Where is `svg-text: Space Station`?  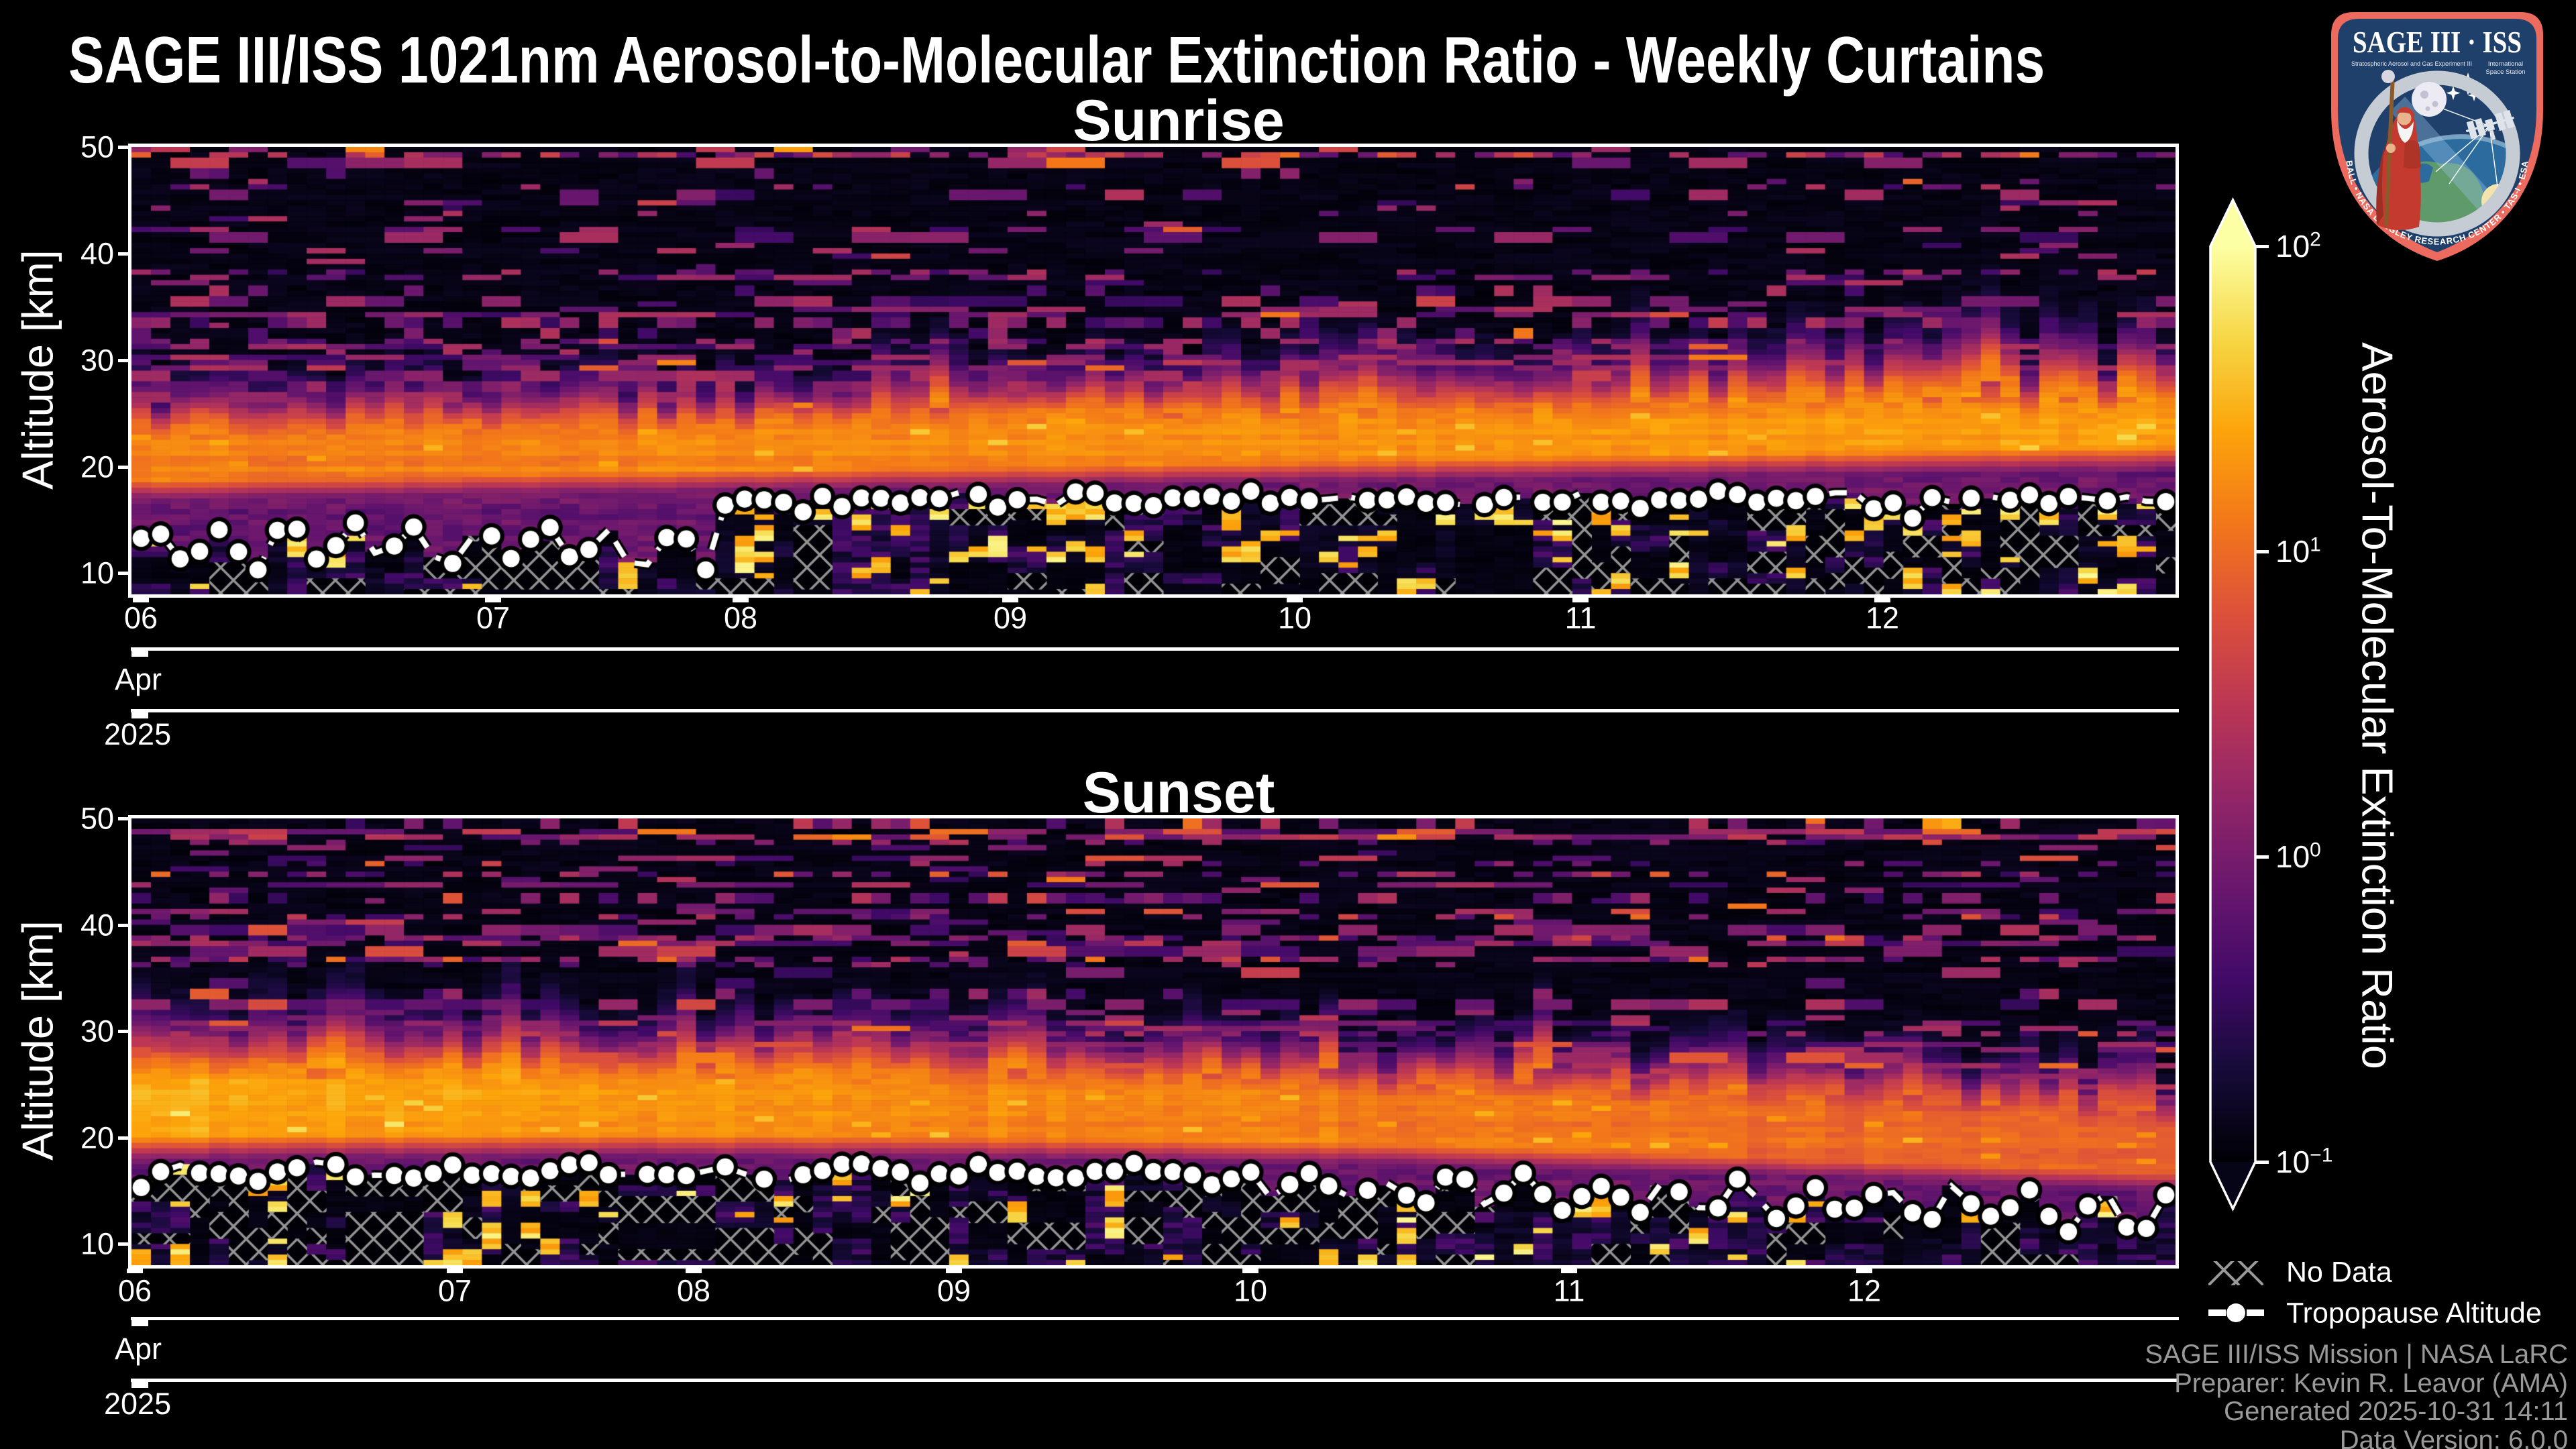 svg-text: Space Station is located at coordinates (2505, 72).